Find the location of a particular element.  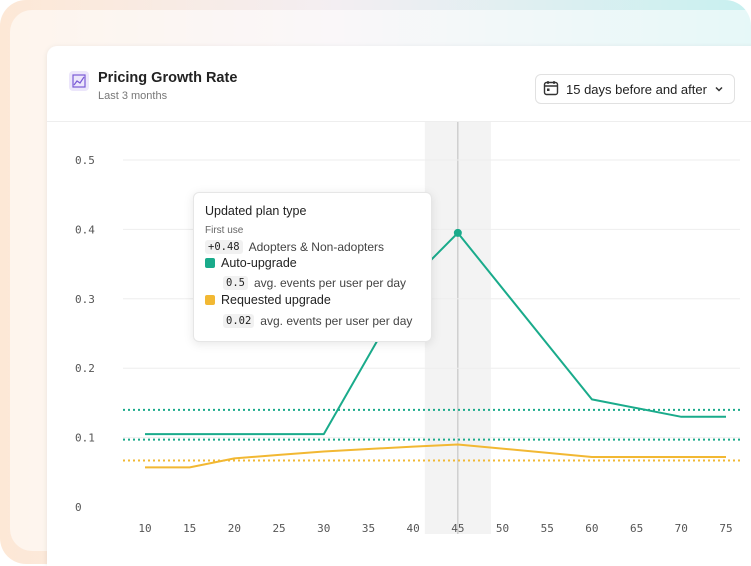

series-value: 0.5 is located at coordinates (235, 283).